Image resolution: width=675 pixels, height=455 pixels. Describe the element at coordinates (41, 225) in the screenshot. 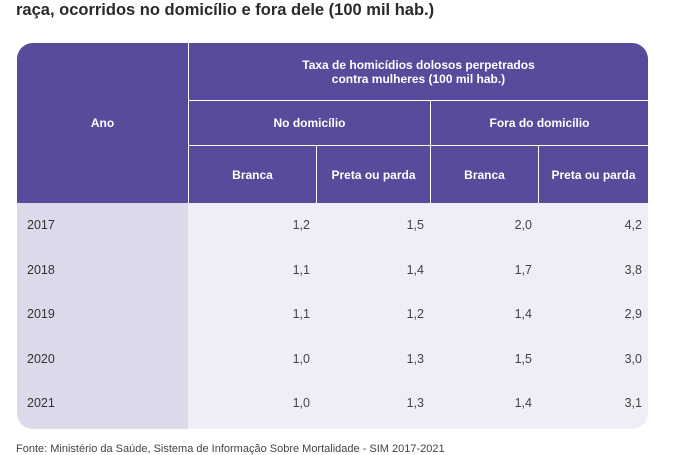

I see `row-year: 2017` at that location.